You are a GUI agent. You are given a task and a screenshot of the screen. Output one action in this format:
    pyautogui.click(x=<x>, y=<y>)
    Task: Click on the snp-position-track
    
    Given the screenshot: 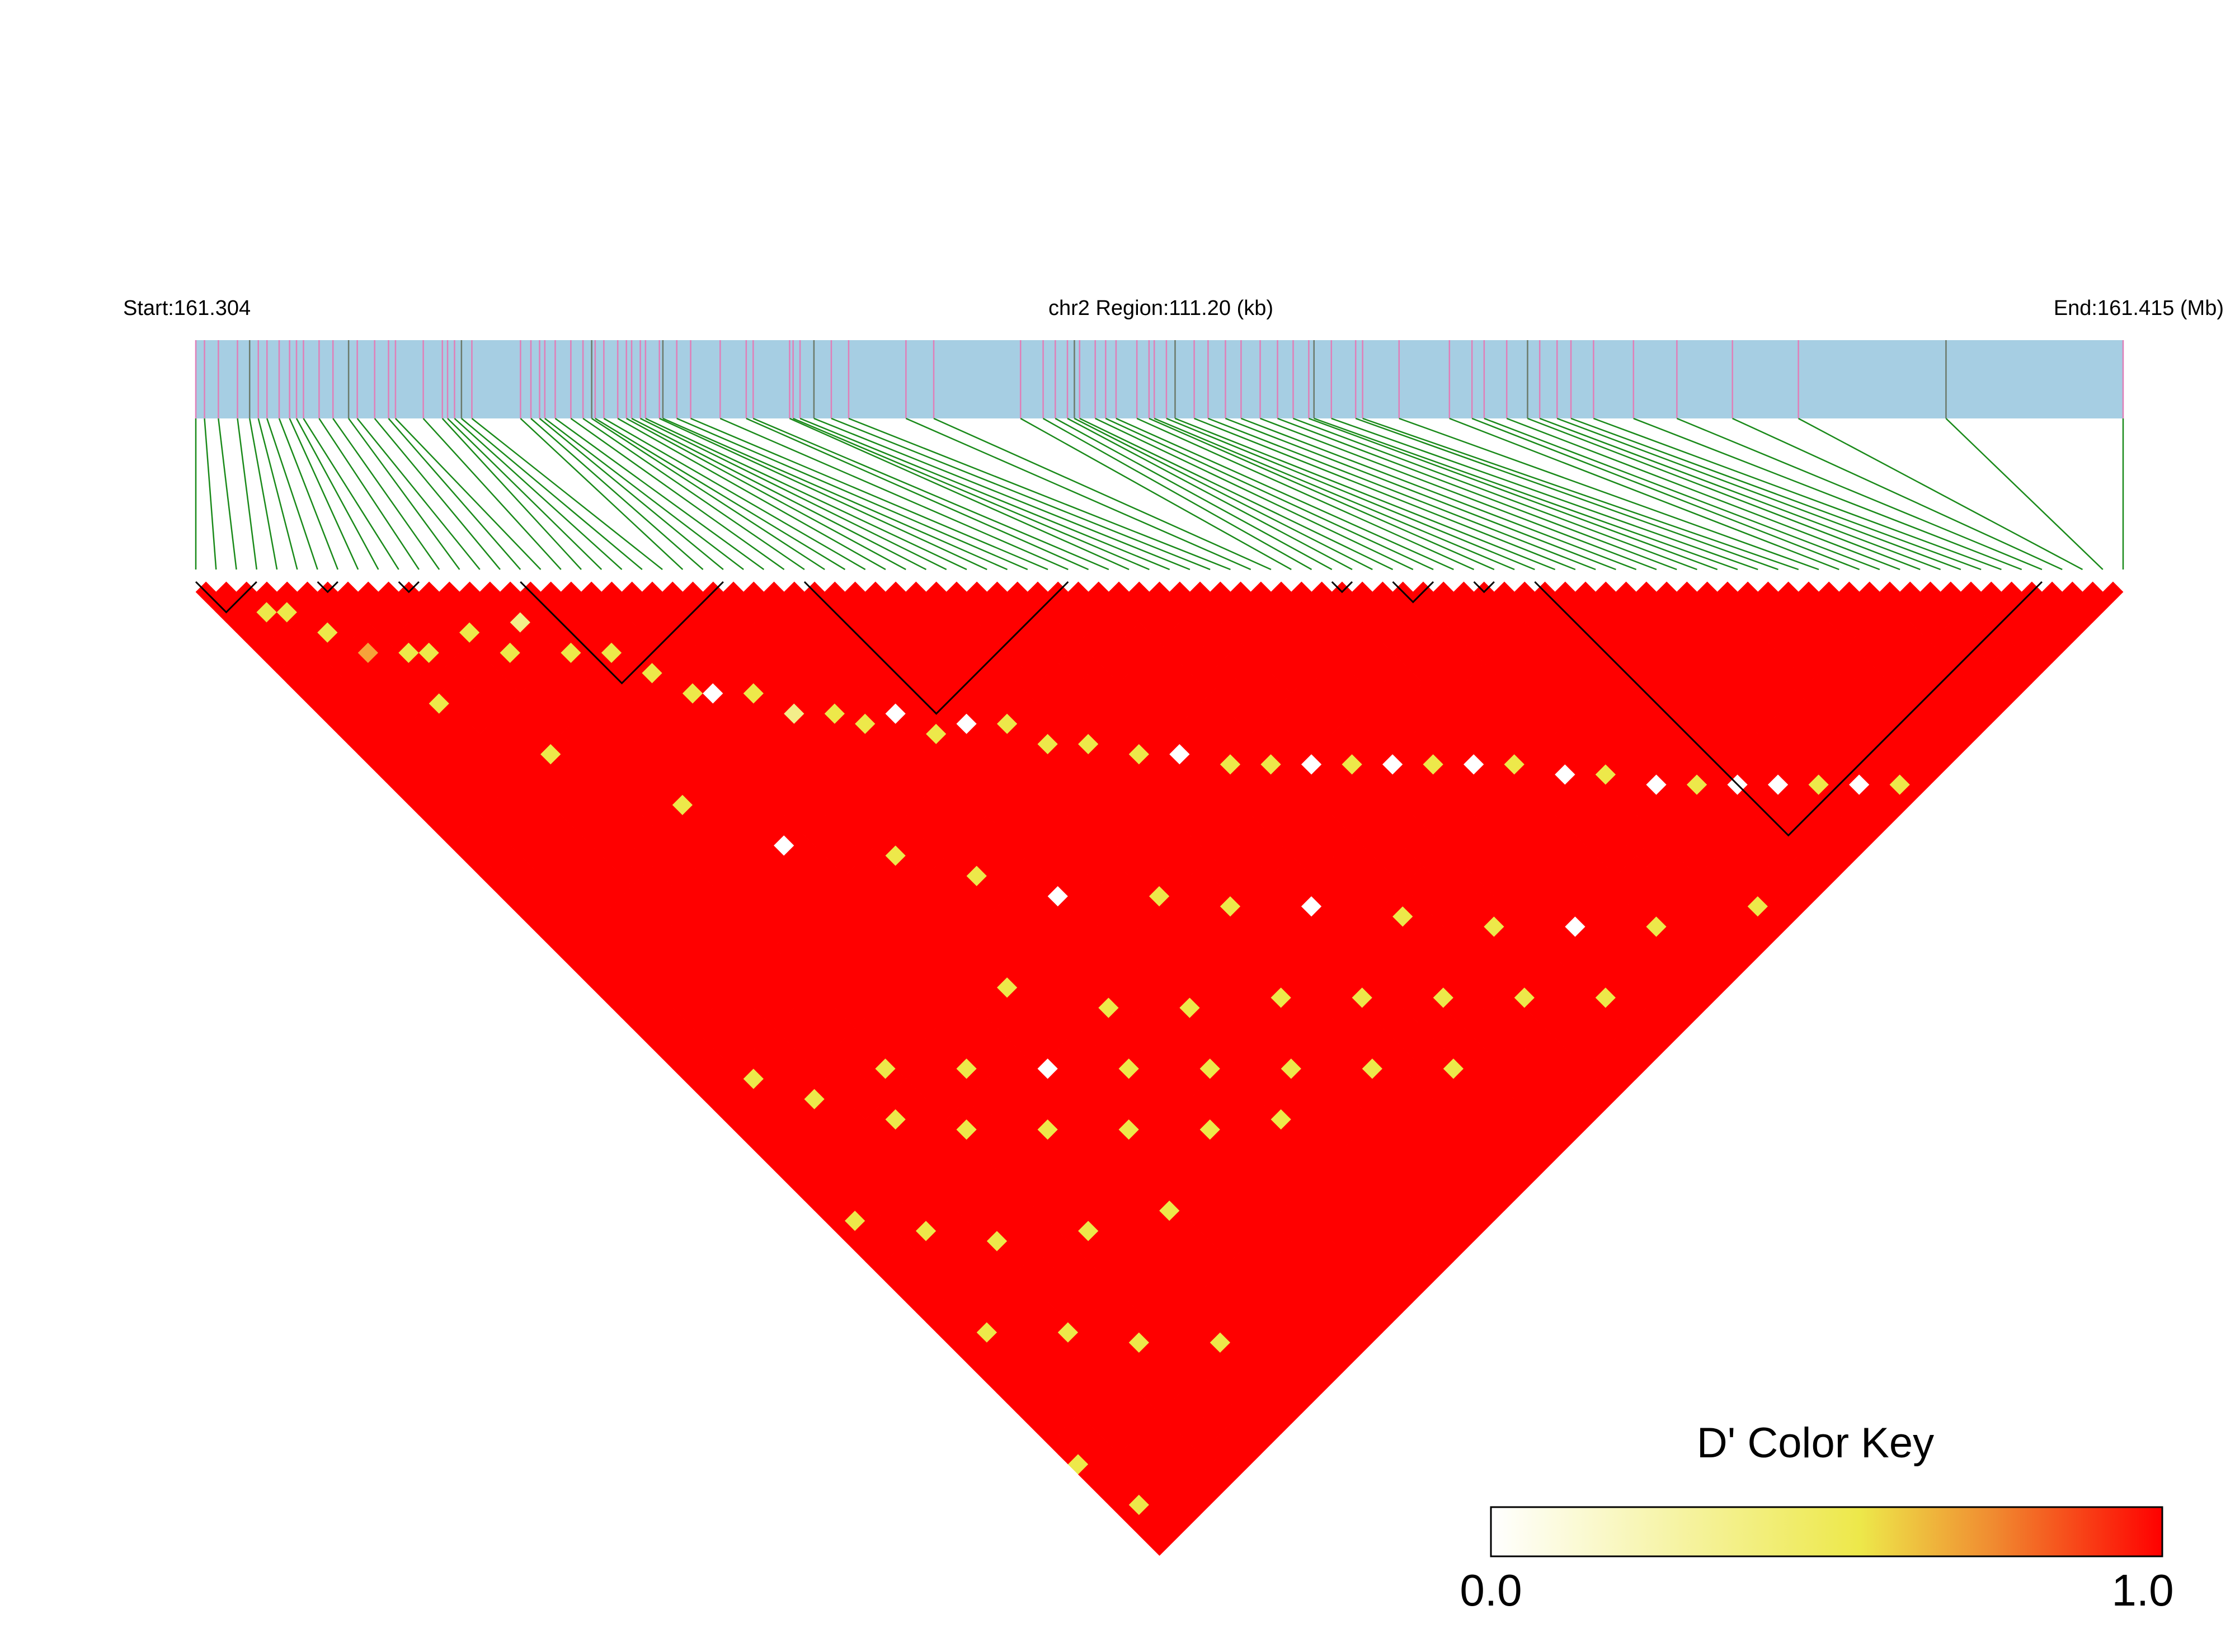 What is the action you would take?
    pyautogui.click(x=1159, y=379)
    